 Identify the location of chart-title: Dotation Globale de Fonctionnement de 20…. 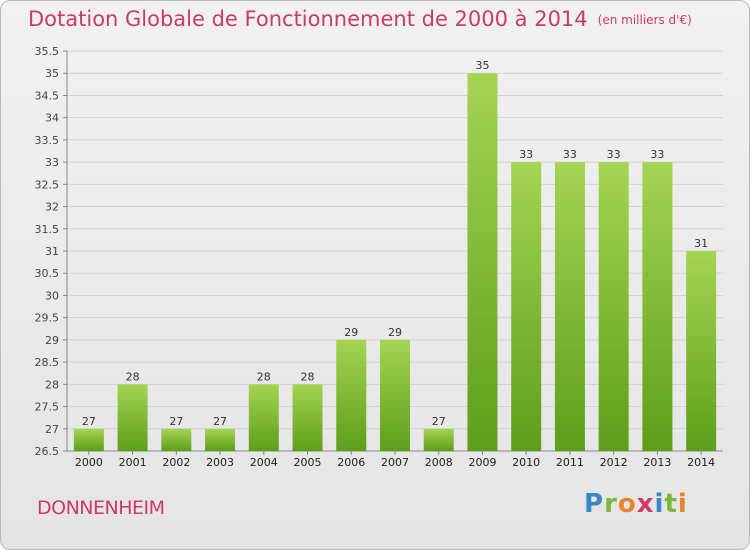
(360, 19).